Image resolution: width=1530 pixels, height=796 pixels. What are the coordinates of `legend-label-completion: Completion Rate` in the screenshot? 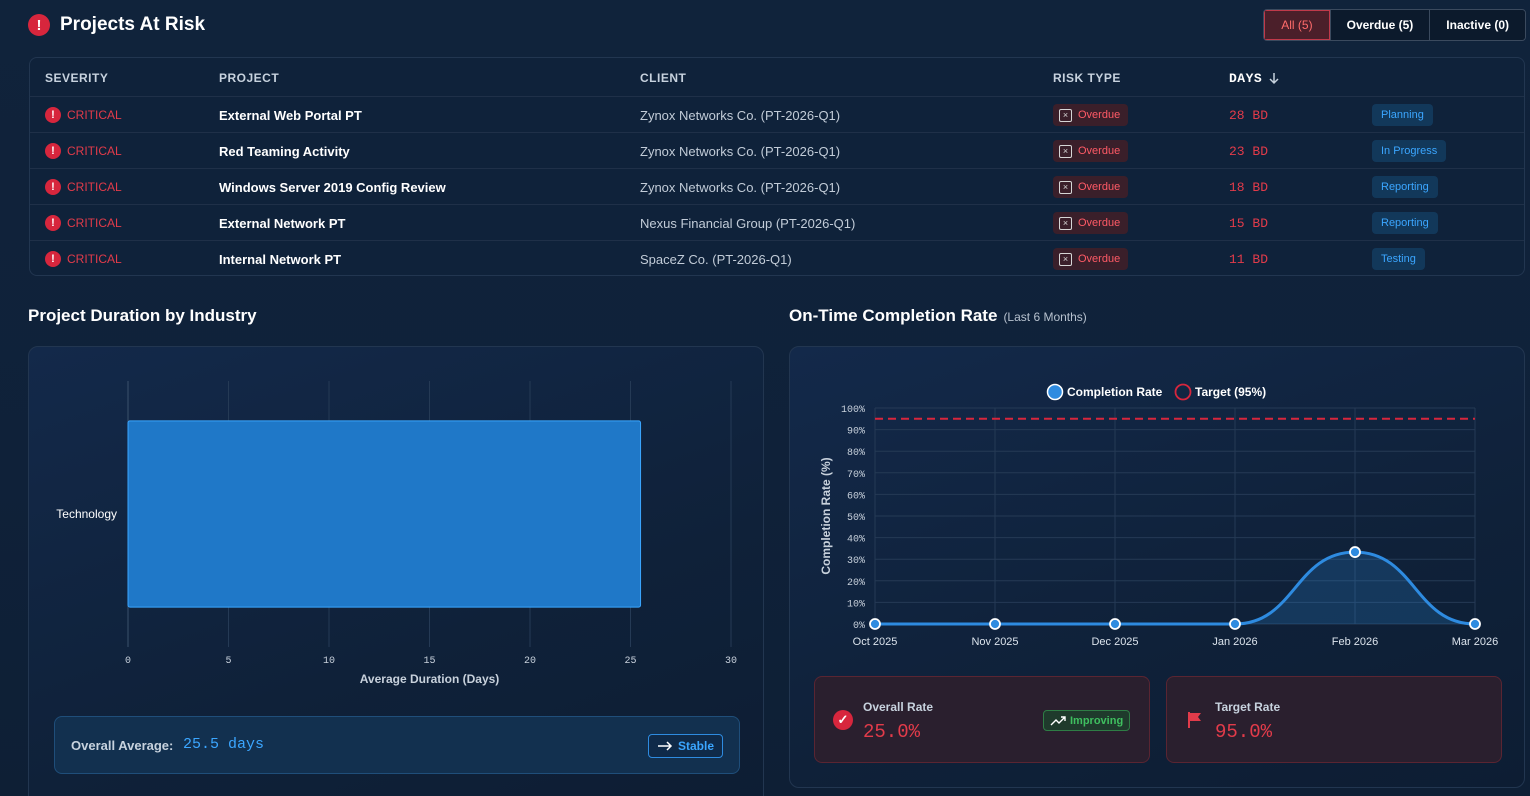 It's located at (1115, 392).